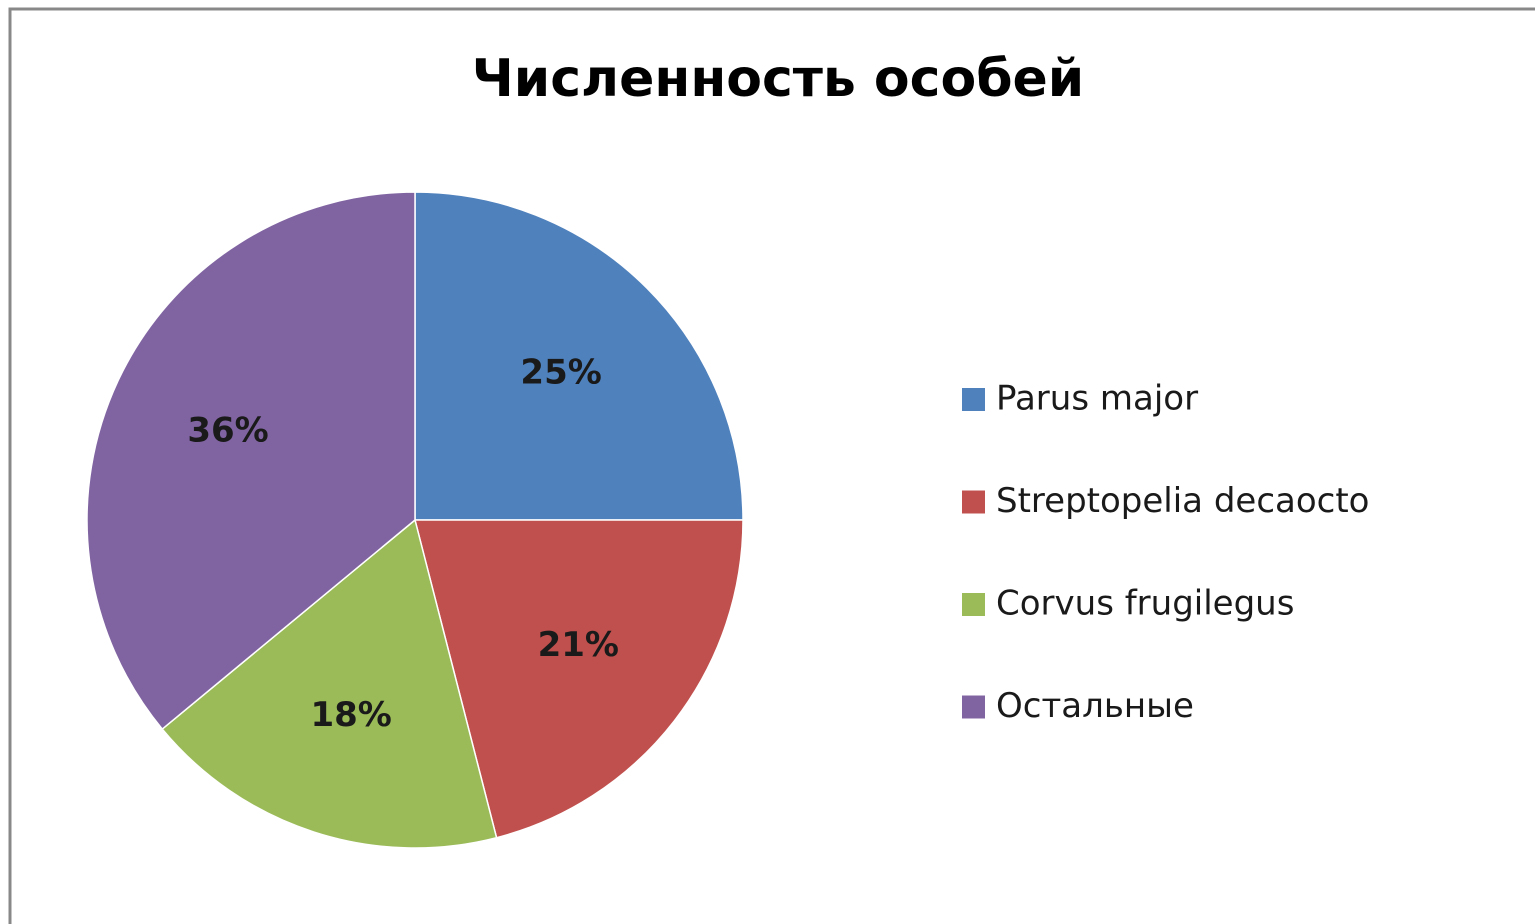 The image size is (1535, 924). I want to click on legend-label: Corvus frugilegus, so click(1145, 604).